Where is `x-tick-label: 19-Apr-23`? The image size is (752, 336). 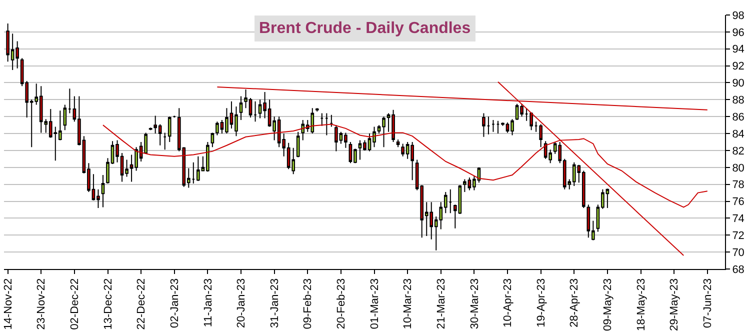
x-tick-label: 19-Apr-23 is located at coordinates (541, 303).